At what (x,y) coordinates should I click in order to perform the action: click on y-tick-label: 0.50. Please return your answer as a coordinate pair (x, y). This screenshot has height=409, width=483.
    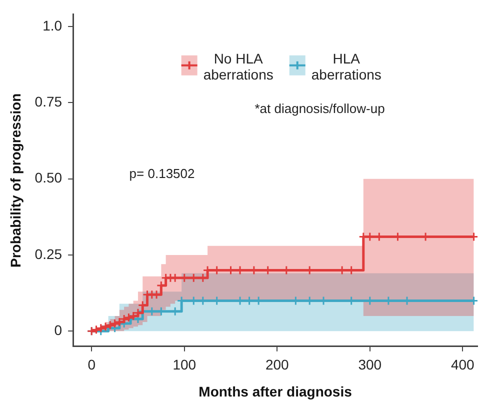
    Looking at the image, I should click on (48, 178).